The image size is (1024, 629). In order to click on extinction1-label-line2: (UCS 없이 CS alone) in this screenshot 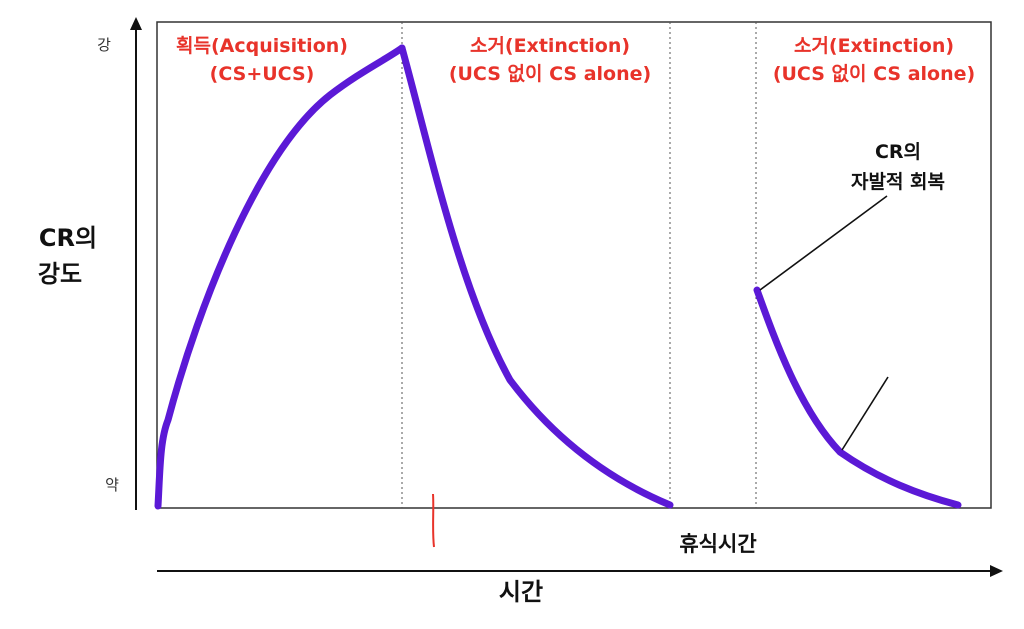, I will do `click(550, 74)`.